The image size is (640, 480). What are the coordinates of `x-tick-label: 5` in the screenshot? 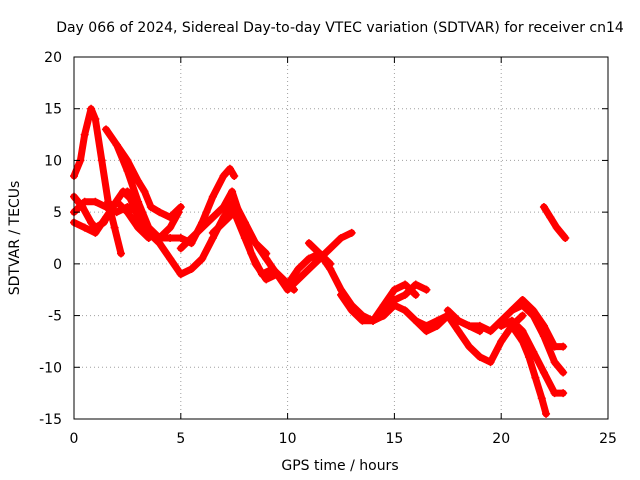 It's located at (180, 439).